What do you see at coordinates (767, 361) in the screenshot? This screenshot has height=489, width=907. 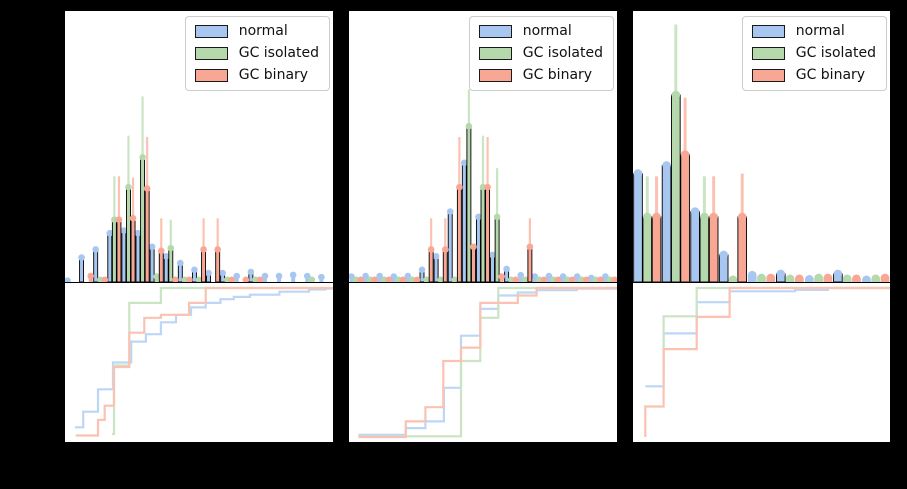 I see `panel-3-cdf-canvas` at bounding box center [767, 361].